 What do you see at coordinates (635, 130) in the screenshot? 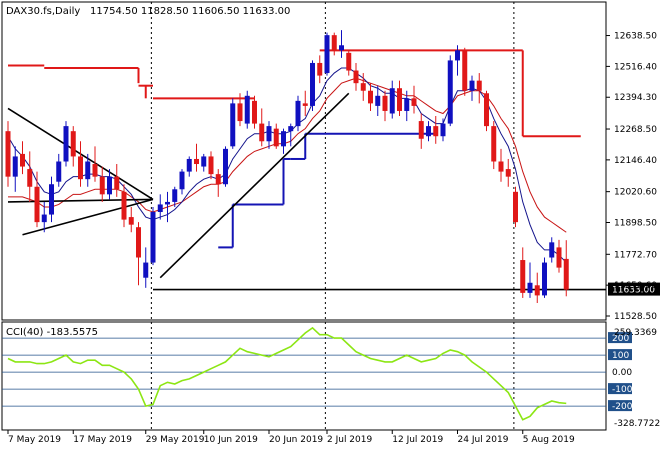
I see `price-tick-label: 12268.50` at bounding box center [635, 130].